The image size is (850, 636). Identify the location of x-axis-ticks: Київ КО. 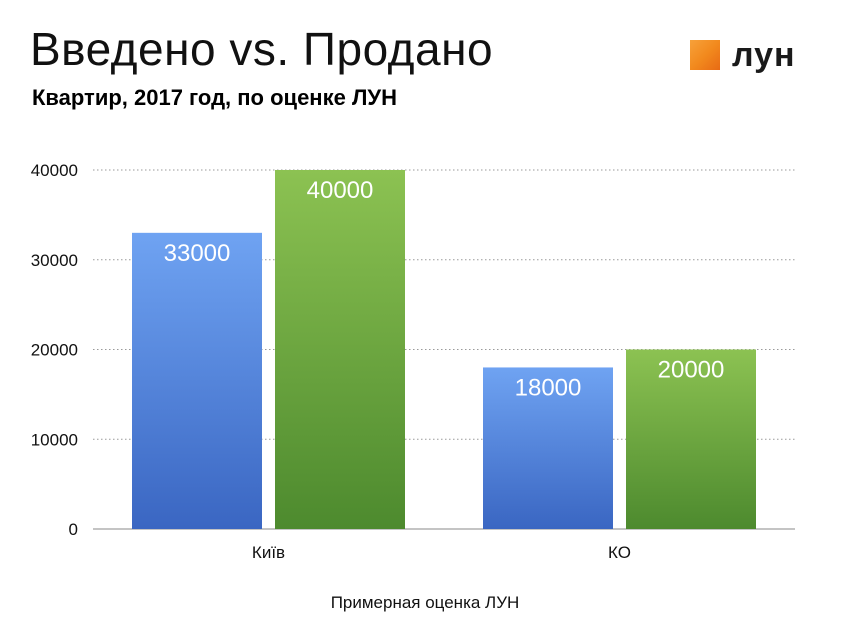
(441, 552).